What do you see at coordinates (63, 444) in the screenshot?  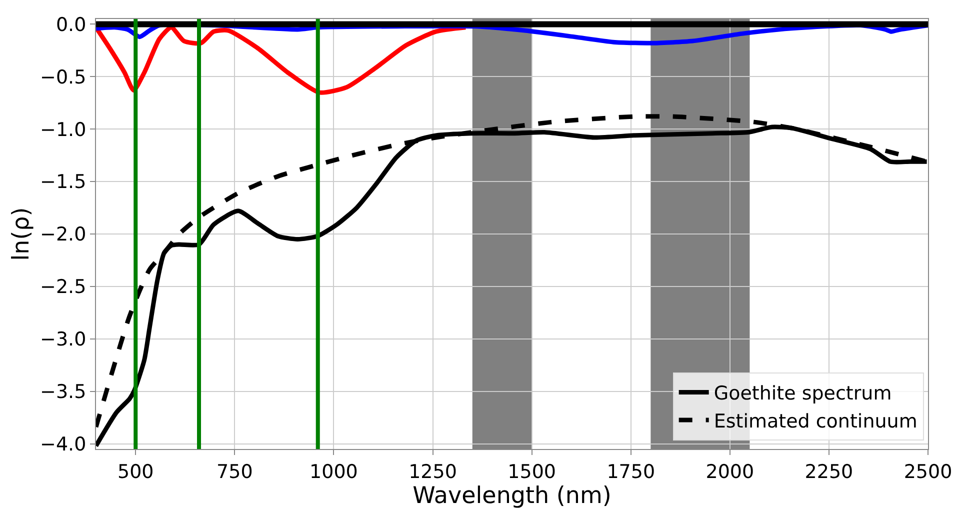 I see `y-tick-label: −4.0` at bounding box center [63, 444].